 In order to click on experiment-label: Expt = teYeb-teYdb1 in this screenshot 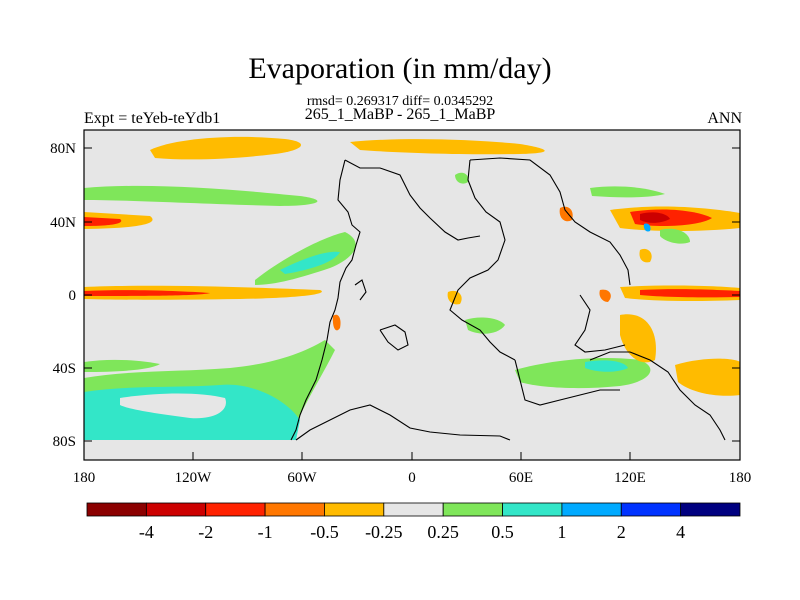, I will do `click(152, 118)`.